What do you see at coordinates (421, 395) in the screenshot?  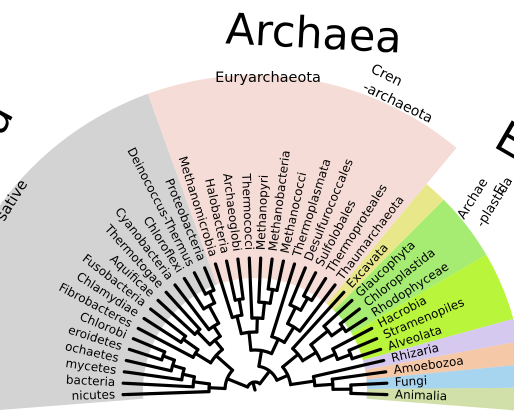 I see `leaf-label: Animalia` at bounding box center [421, 395].